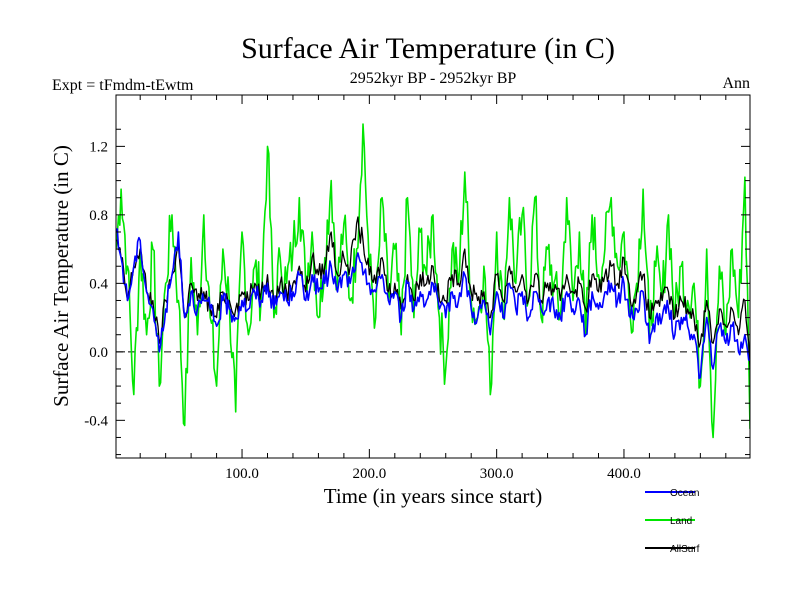 The image size is (800, 600). What do you see at coordinates (98, 353) in the screenshot?
I see `y-tick-label: 0.0` at bounding box center [98, 353].